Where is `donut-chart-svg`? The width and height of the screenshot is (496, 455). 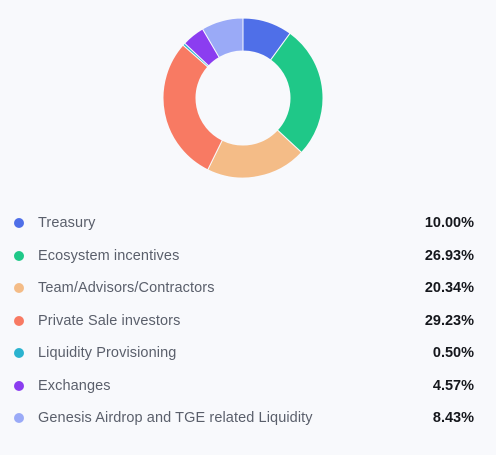
donut-chart-svg is located at coordinates (243, 98).